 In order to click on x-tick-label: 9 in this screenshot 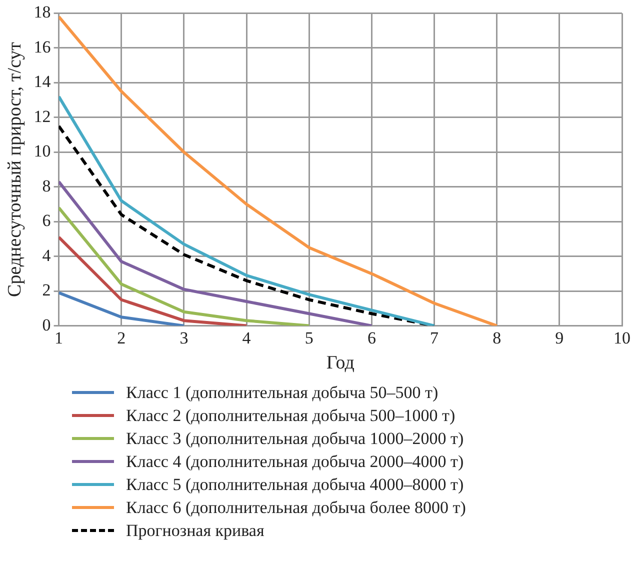, I will do `click(559, 338)`.